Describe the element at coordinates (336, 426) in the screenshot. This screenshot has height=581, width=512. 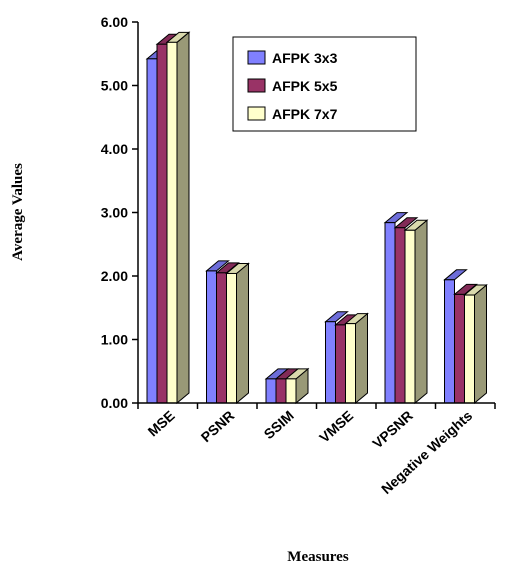
I see `x-tick-label-3: VMSE` at that location.